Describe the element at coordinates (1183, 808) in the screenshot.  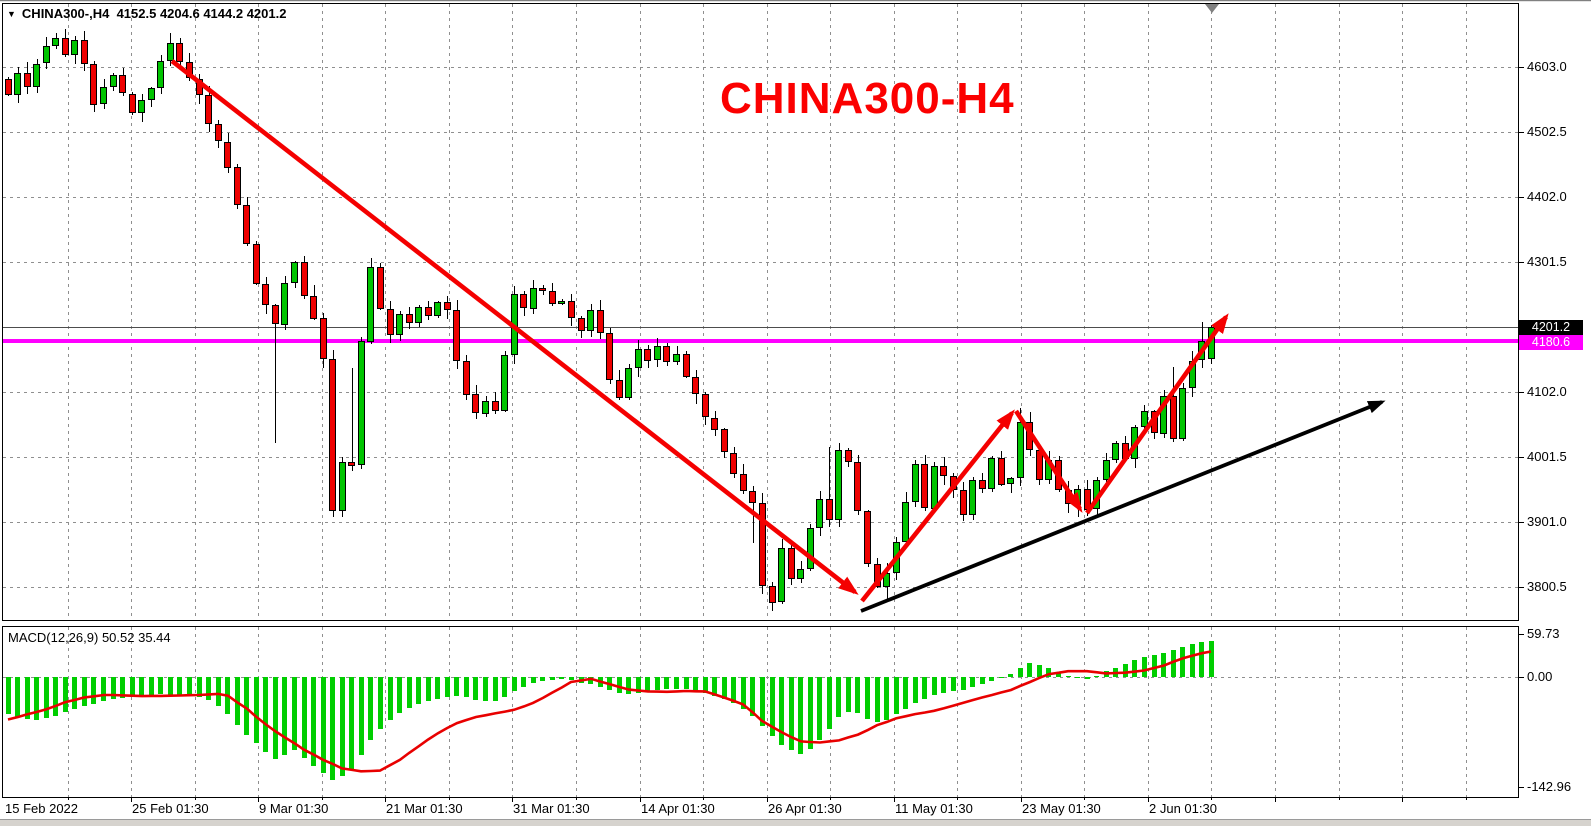
I see `time-axis-label: 2 Jun 01:30` at that location.